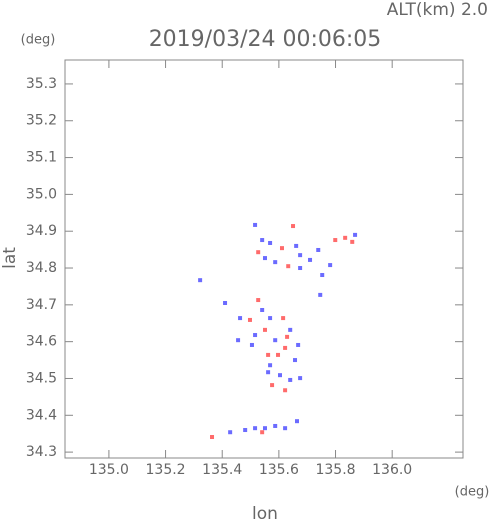  What do you see at coordinates (265, 39) in the screenshot?
I see `chart-title: 2019/03/24 00:06:05` at bounding box center [265, 39].